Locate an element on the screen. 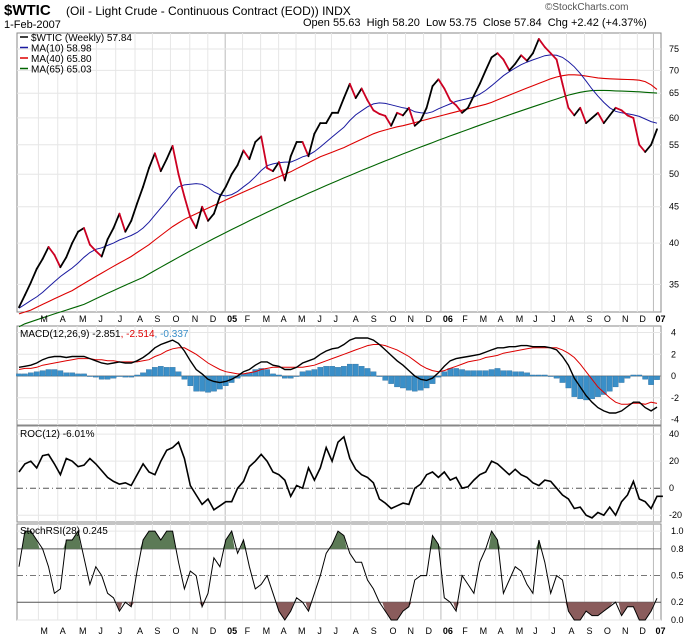 This screenshot has height=639, width=700. stockcharts-watermark: ©StockCharts.com is located at coordinates (587, 7).